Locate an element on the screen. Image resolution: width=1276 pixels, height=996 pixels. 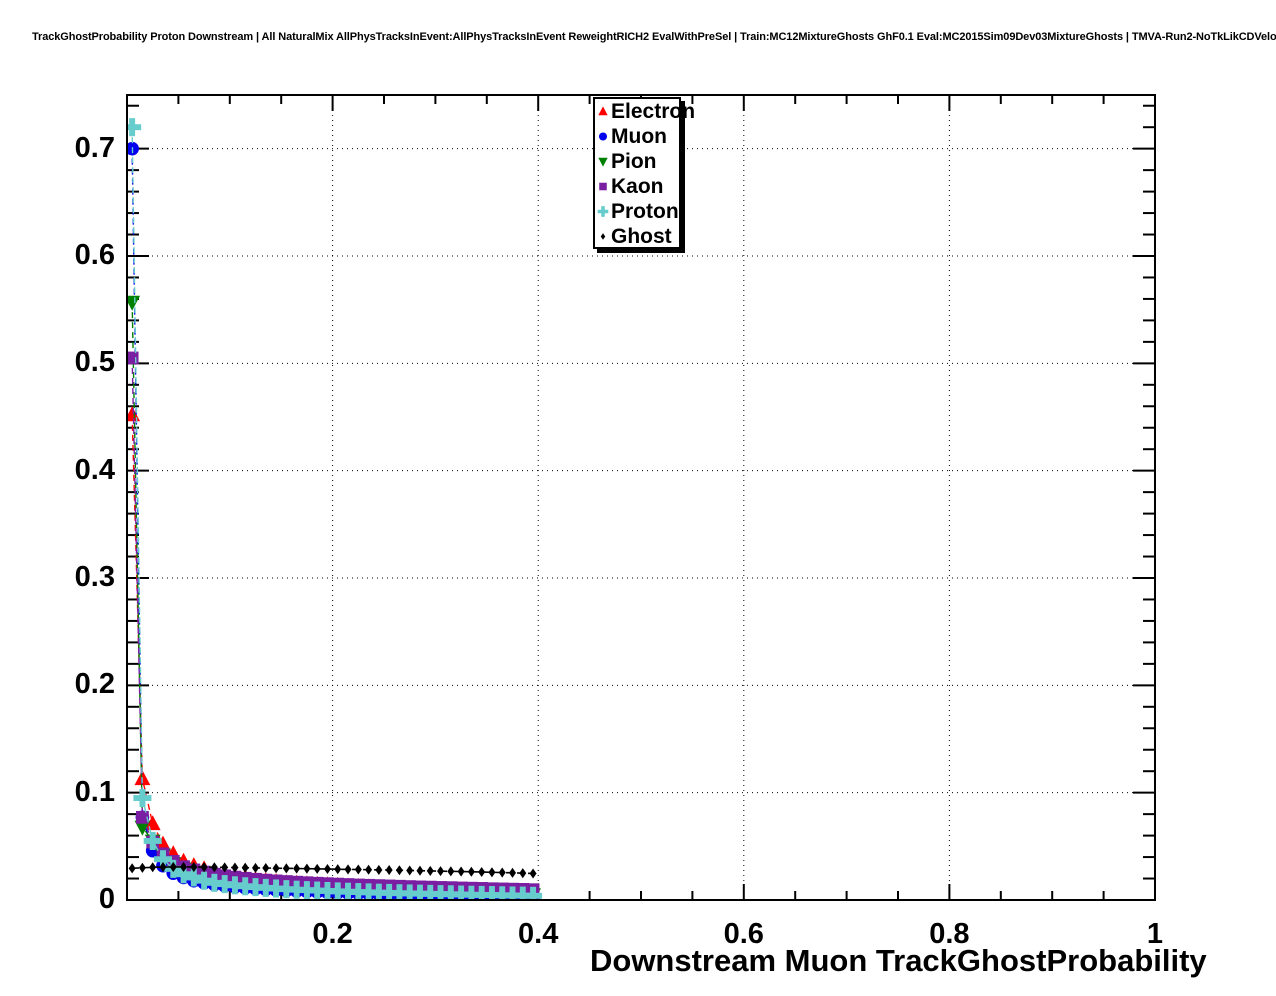
legend-item-electron: Electron is located at coordinates (645, 111).